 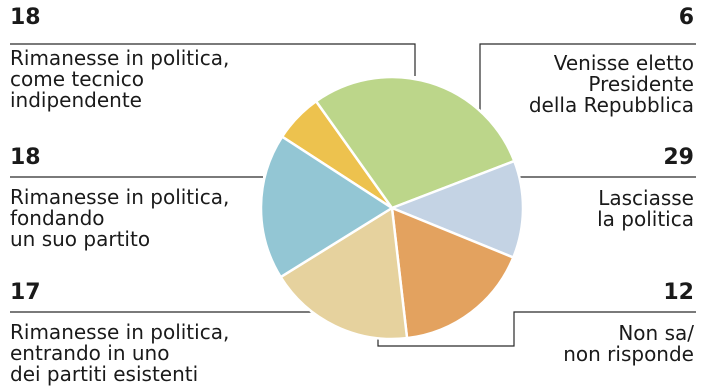 What do you see at coordinates (628, 354) in the screenshot?
I see `label-non-sa-line-2: non risponde` at bounding box center [628, 354].